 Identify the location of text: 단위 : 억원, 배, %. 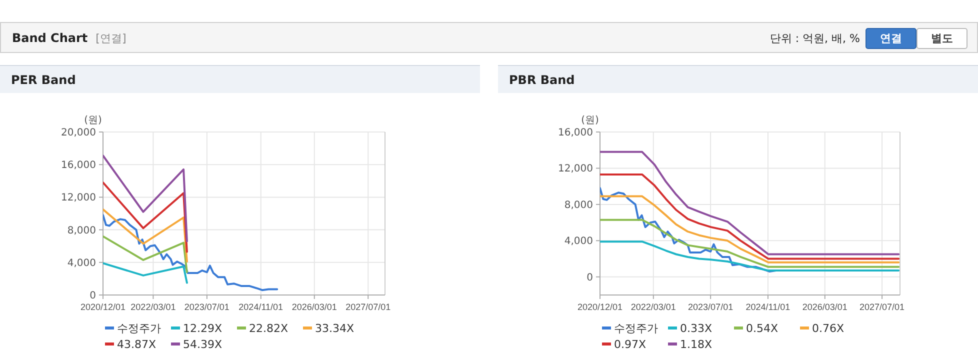
(815, 38).